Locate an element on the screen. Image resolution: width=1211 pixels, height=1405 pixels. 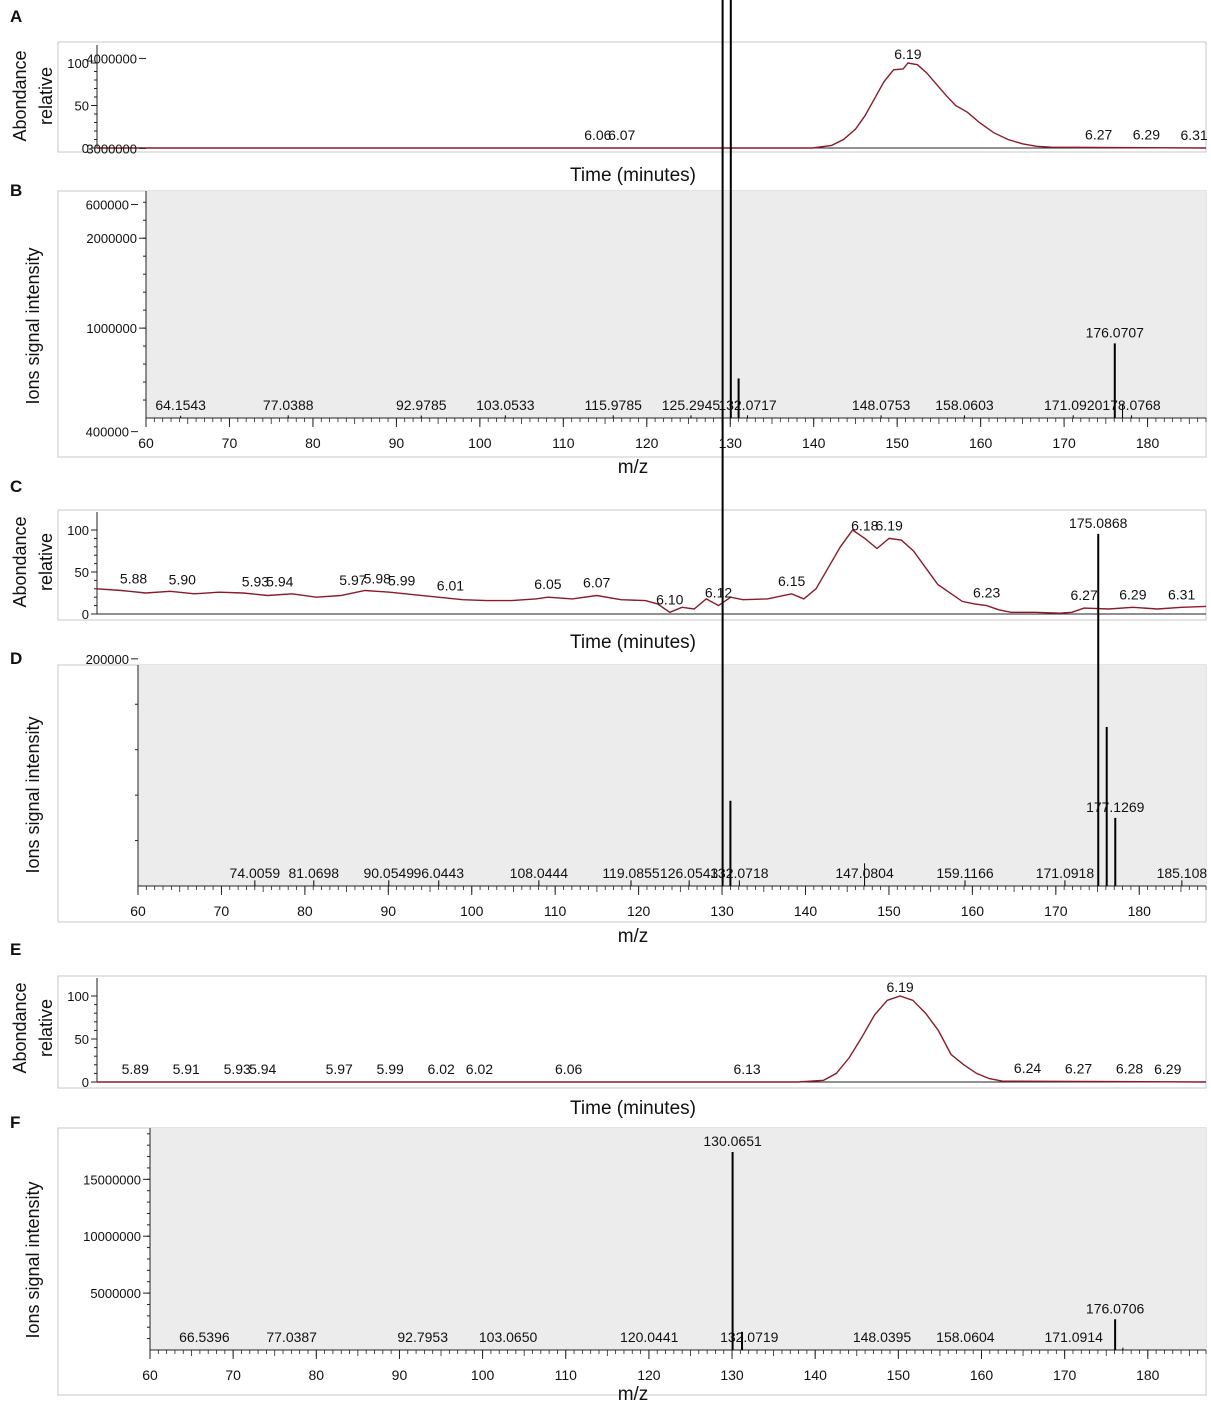
y-tick-label: 3000000 is located at coordinates (111, 148).